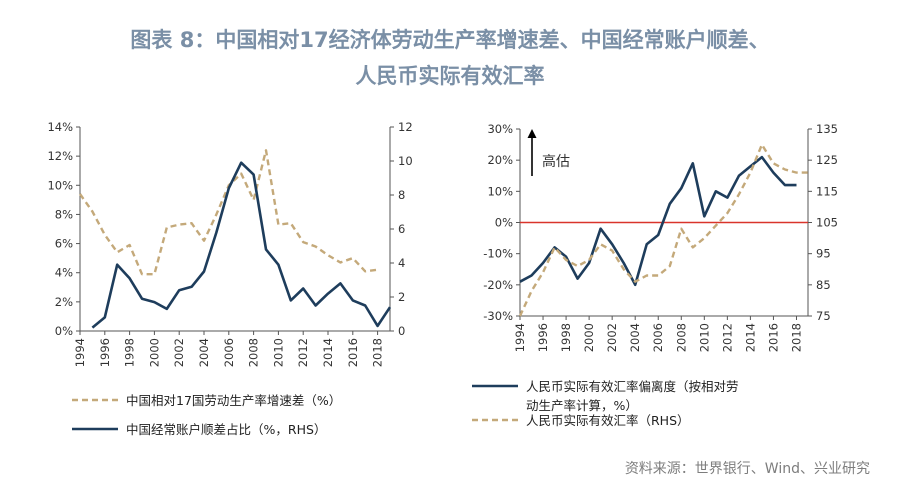 The height and width of the screenshot is (499, 900). I want to click on y-tick-label-right: 95, so click(823, 254).